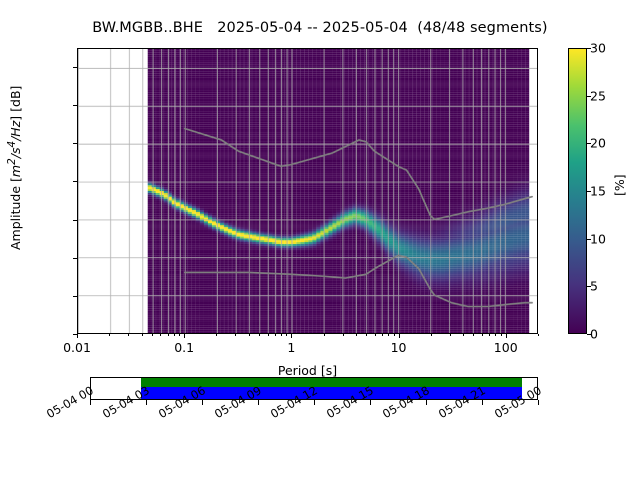 The height and width of the screenshot is (480, 640). I want to click on x-tick-label: 1, so click(291, 347).